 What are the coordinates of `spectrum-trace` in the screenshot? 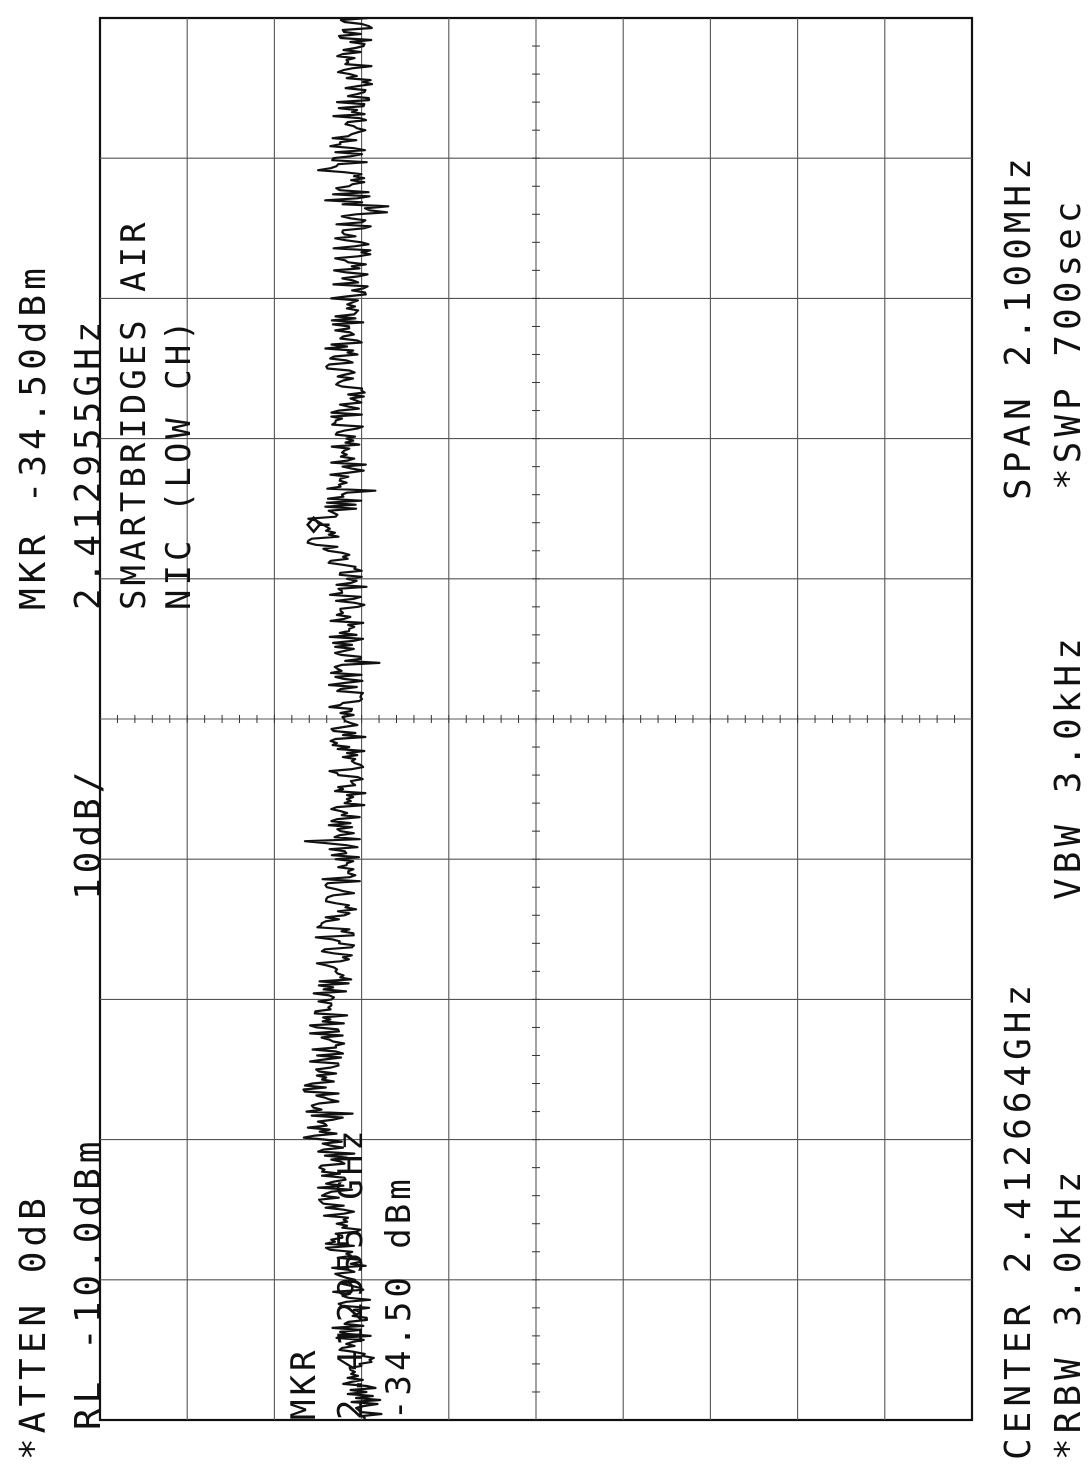 It's located at (346, 718).